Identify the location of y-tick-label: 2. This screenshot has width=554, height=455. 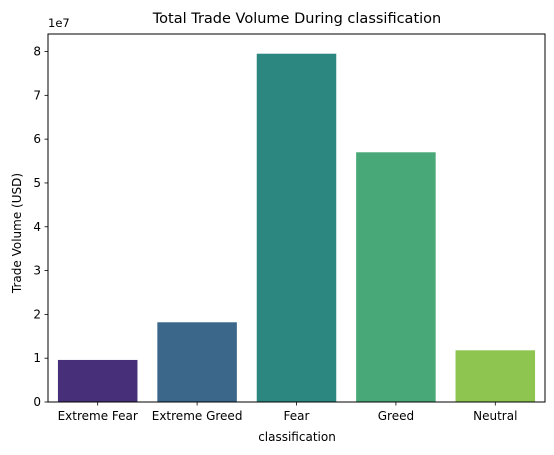
(37, 314).